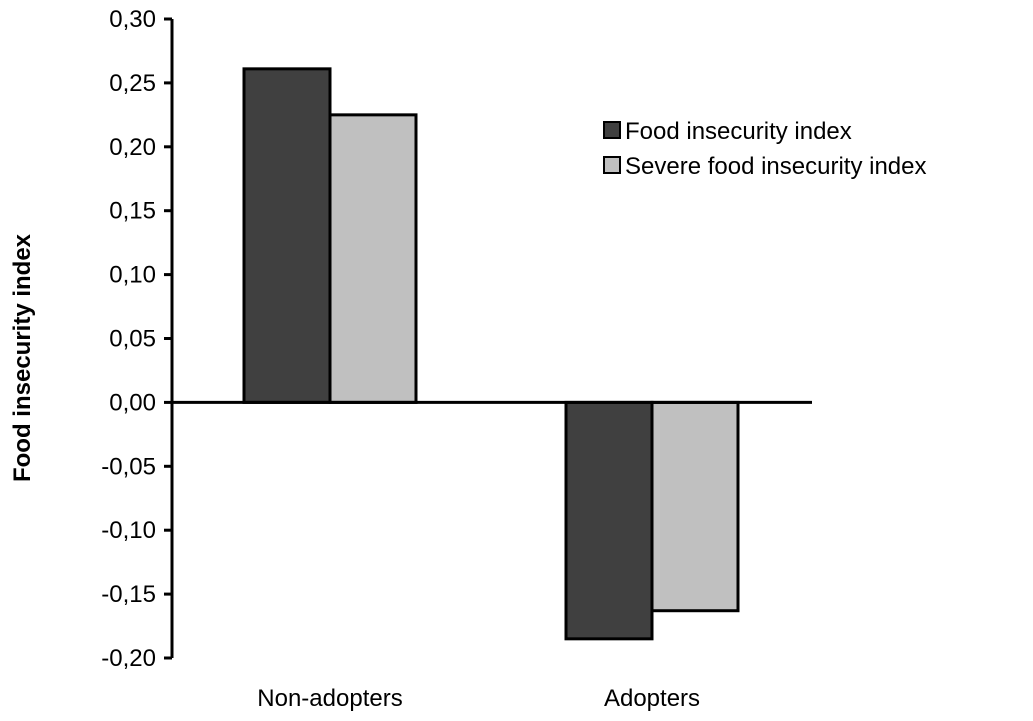 This screenshot has height=721, width=1033. Describe the element at coordinates (132, 19) in the screenshot. I see `y-tick-label: 0,30` at that location.